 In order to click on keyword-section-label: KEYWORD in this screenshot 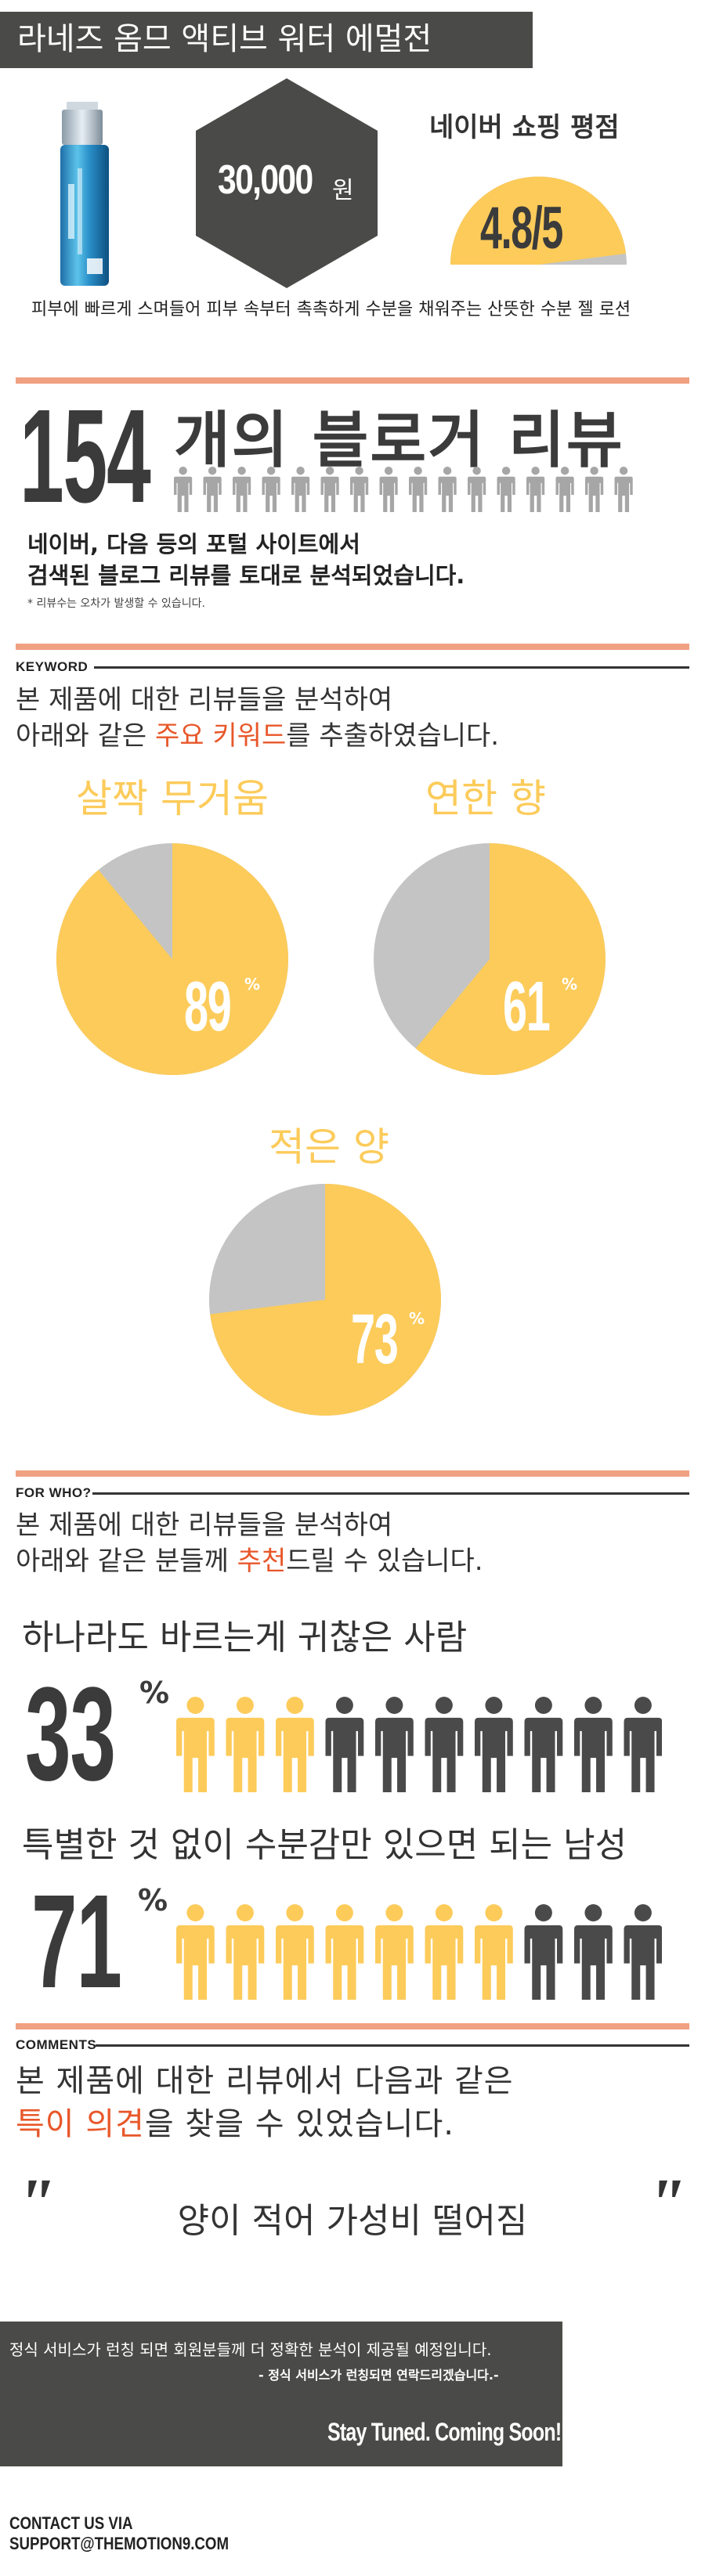, I will do `click(52, 666)`.